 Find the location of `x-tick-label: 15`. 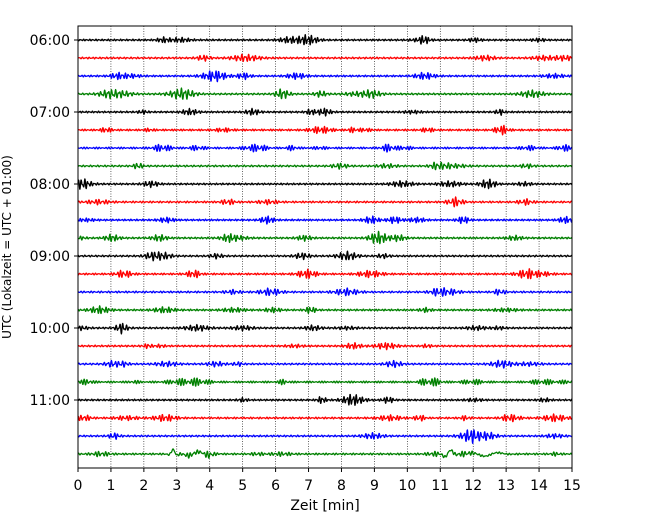

x-tick-label: 15 is located at coordinates (572, 486).